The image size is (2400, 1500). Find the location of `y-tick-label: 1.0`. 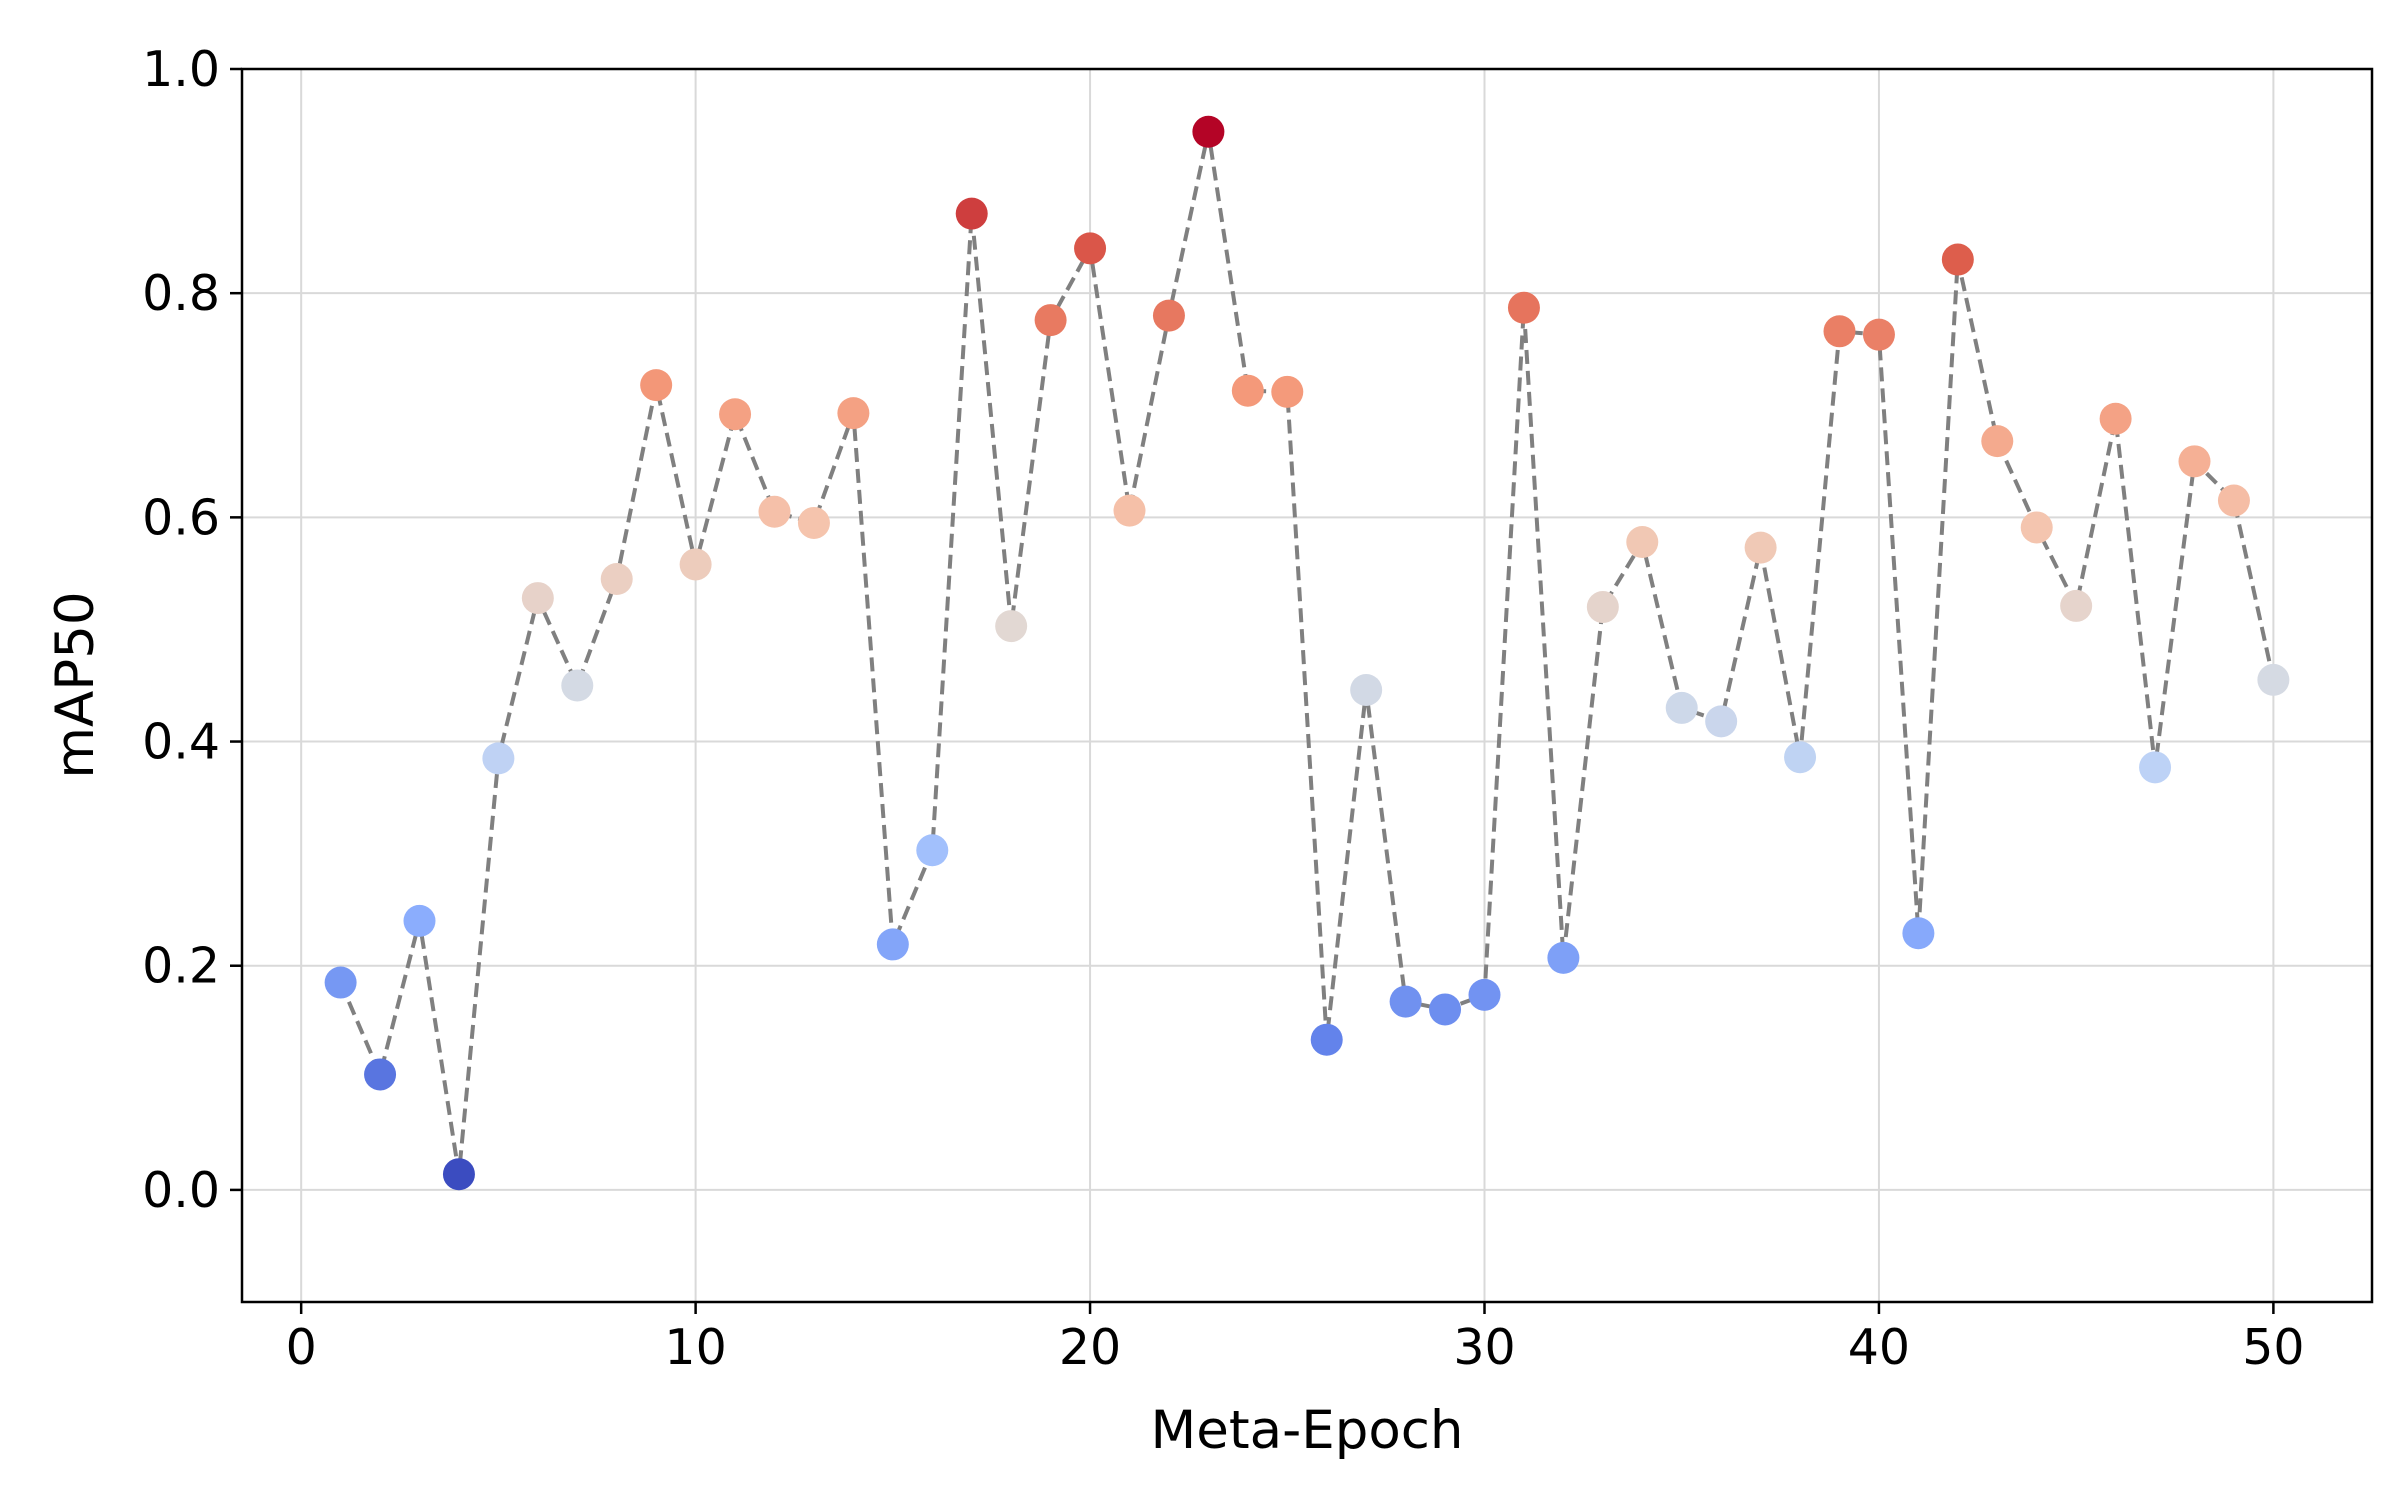

y-tick-label: 1.0 is located at coordinates (181, 69).